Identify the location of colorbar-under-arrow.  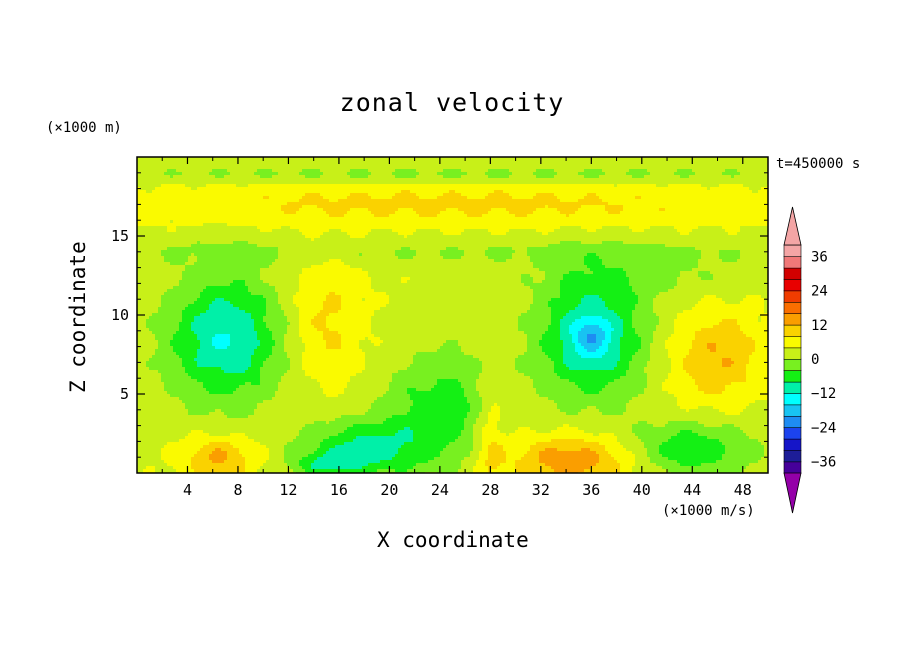
(792, 493).